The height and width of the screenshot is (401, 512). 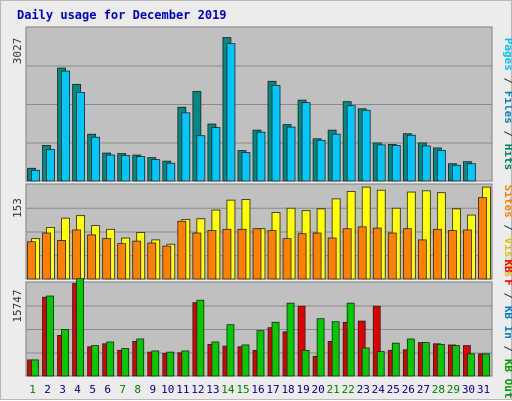 I want to click on legend-bottom-part: KB Out, so click(x=507, y=379).